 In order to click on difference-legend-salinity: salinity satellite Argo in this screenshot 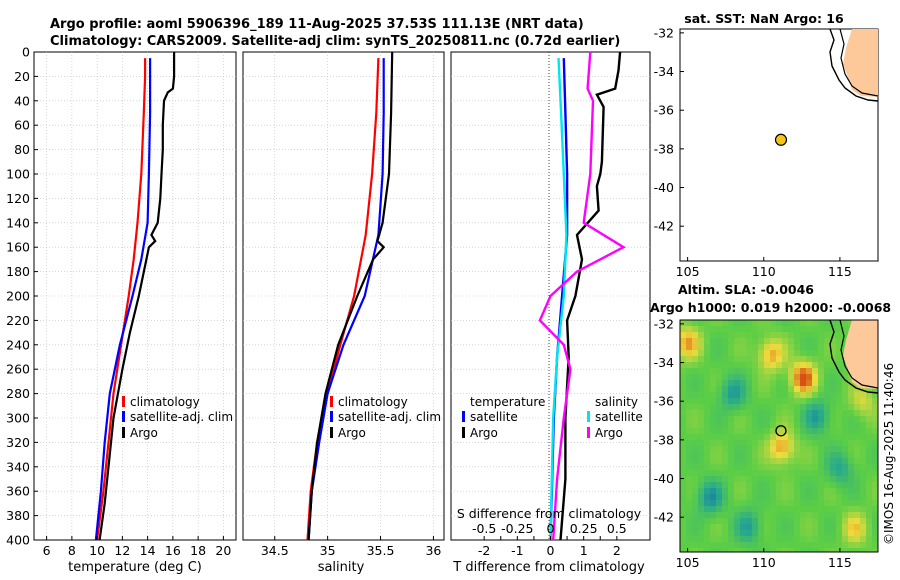, I will do `click(615, 417)`.